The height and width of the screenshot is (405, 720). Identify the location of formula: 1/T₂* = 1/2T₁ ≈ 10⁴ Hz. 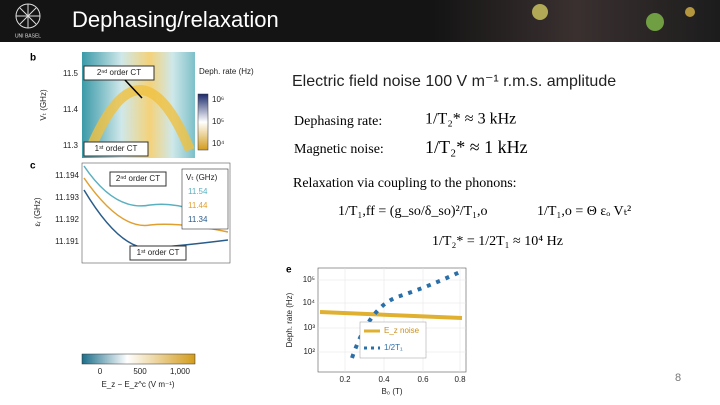
(497, 241).